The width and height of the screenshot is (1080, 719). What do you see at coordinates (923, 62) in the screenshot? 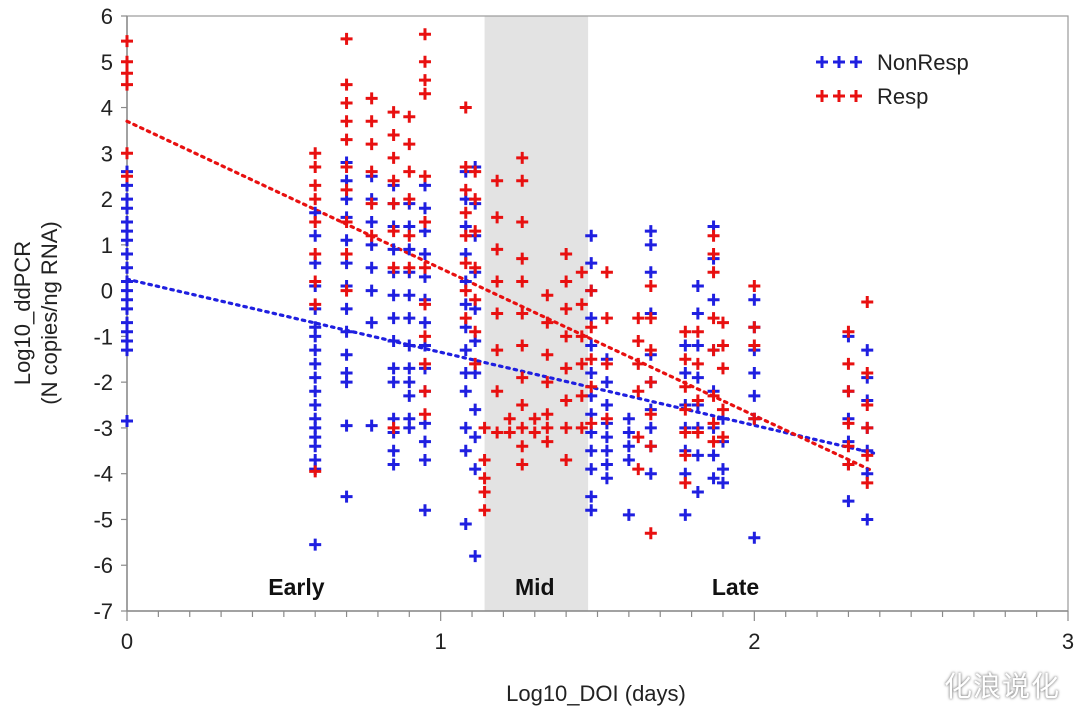
I see `legend-label-nonresp: NonResp` at bounding box center [923, 62].